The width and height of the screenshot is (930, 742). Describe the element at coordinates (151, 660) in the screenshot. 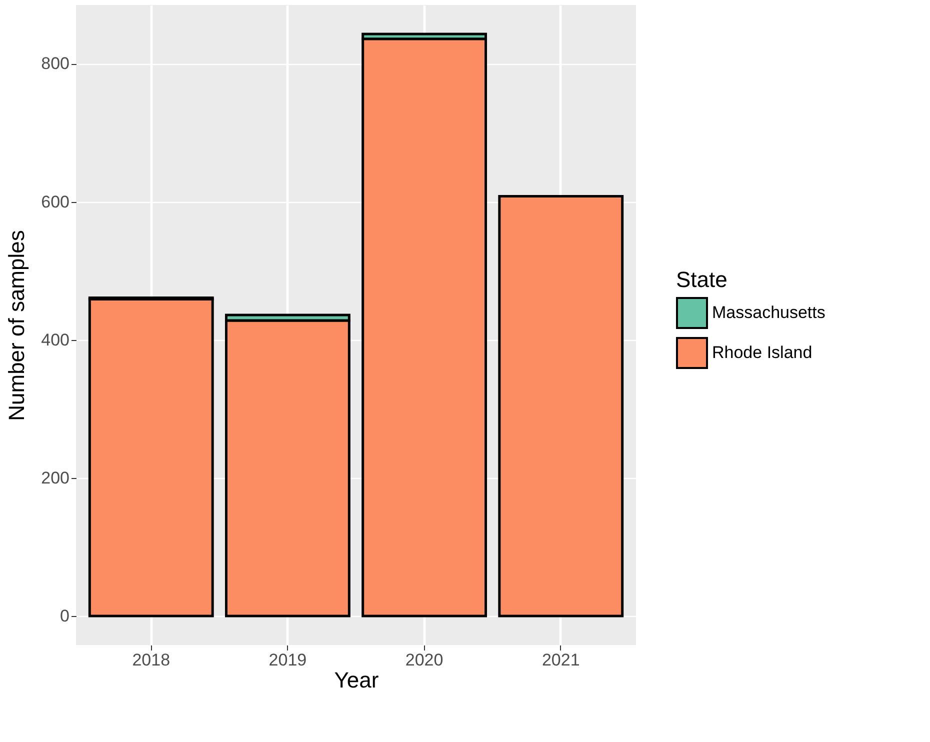

I see `x-tick-label: 2018` at that location.